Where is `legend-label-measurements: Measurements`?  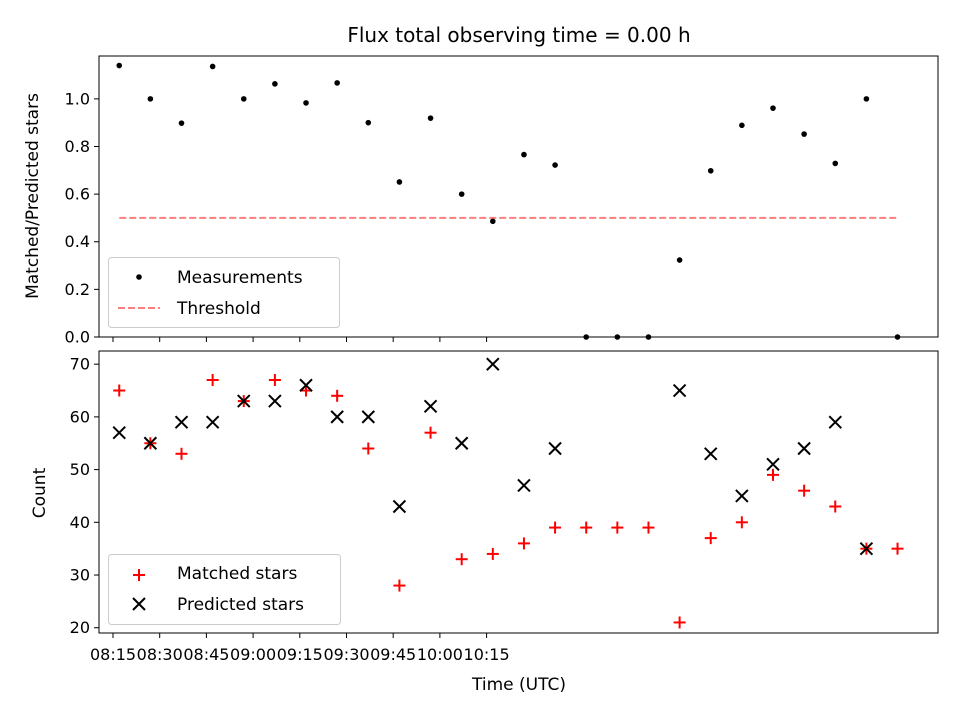
legend-label-measurements: Measurements is located at coordinates (240, 278).